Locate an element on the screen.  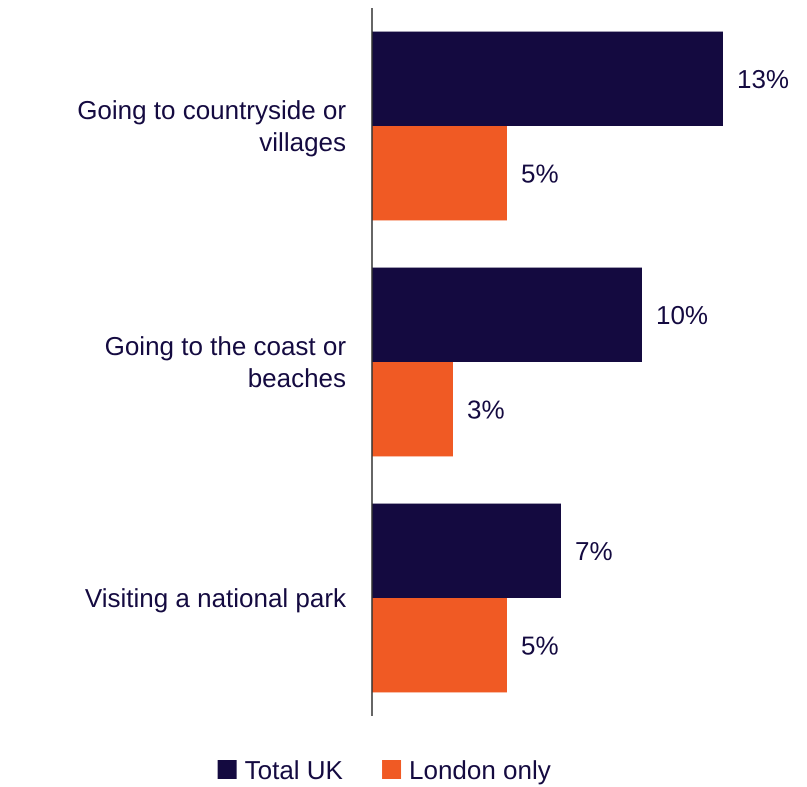
y-tick-label: Going to the coast or beaches is located at coordinates (225, 362).